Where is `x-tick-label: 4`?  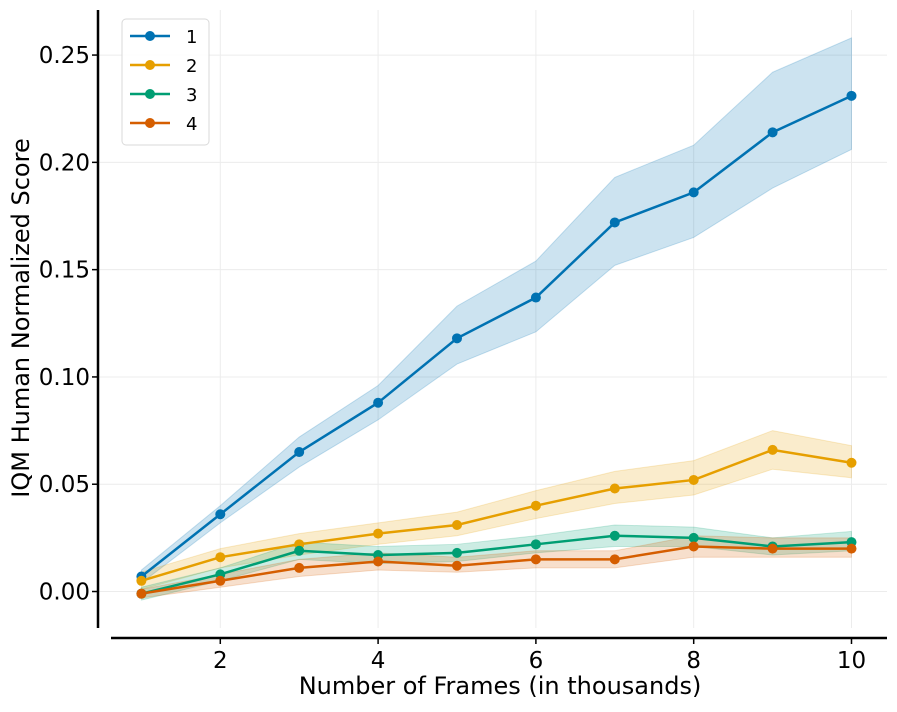
x-tick-label: 4 is located at coordinates (378, 661).